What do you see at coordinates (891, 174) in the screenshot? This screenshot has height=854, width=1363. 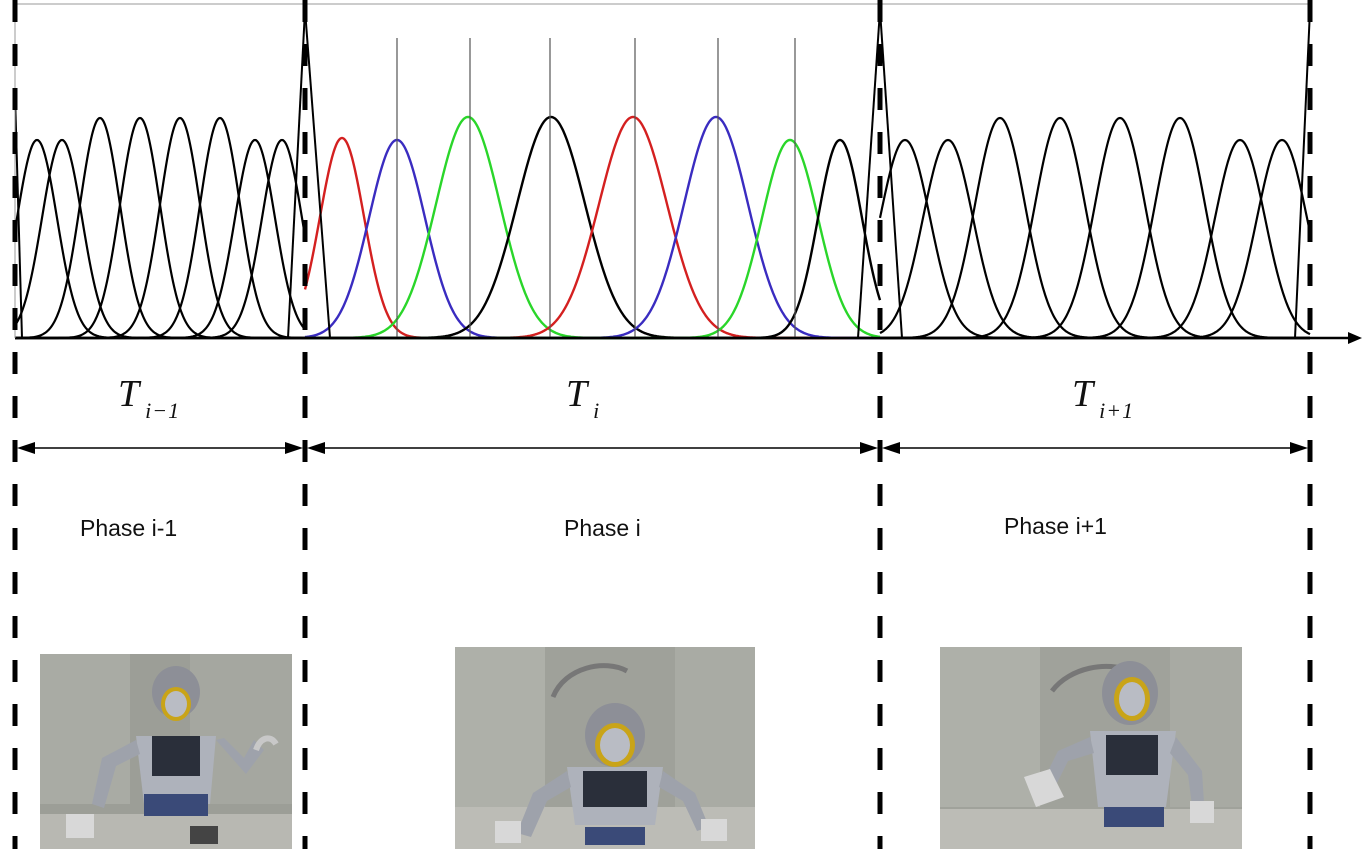 I see `edge-spike-next-left` at bounding box center [891, 174].